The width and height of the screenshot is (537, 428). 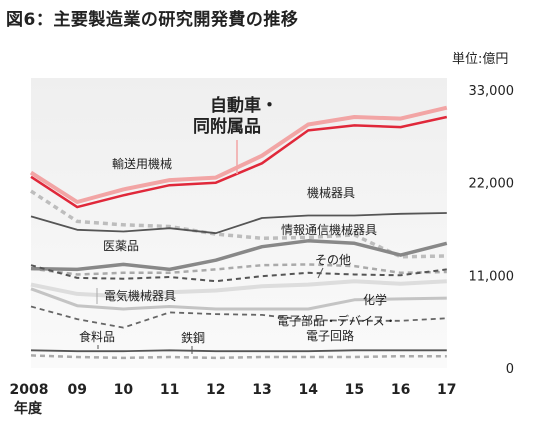 I want to click on y-tick-label: 22,000, so click(x=492, y=184).